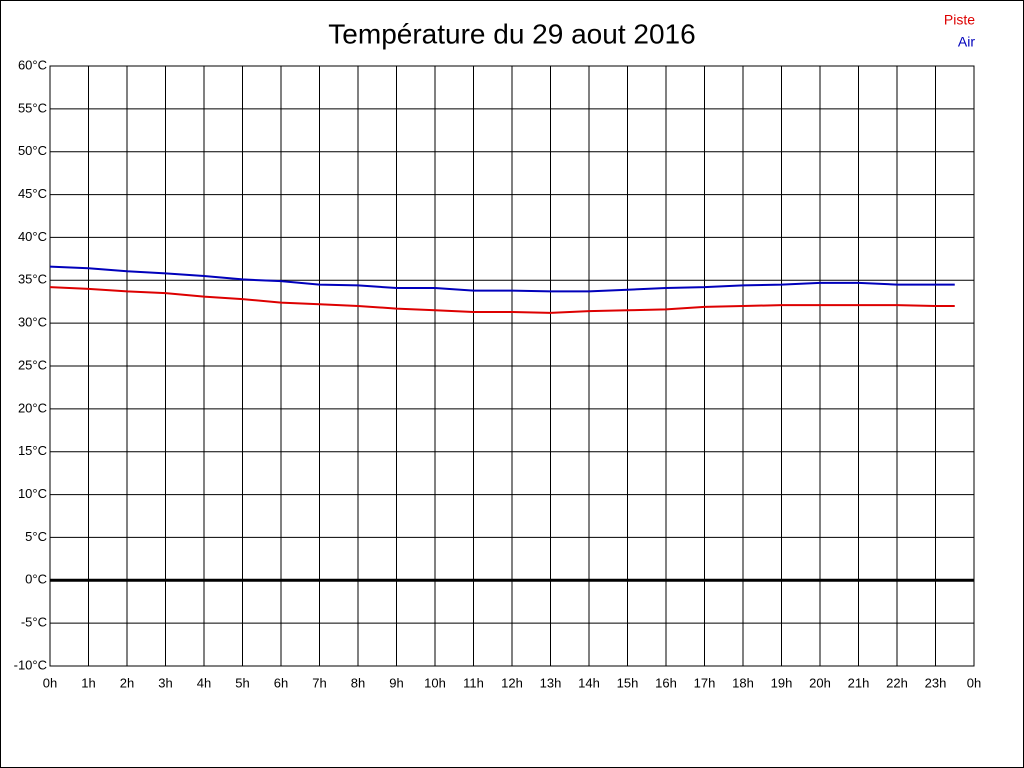 The height and width of the screenshot is (768, 1024). I want to click on y-tick-label: 10°C, so click(32, 493).